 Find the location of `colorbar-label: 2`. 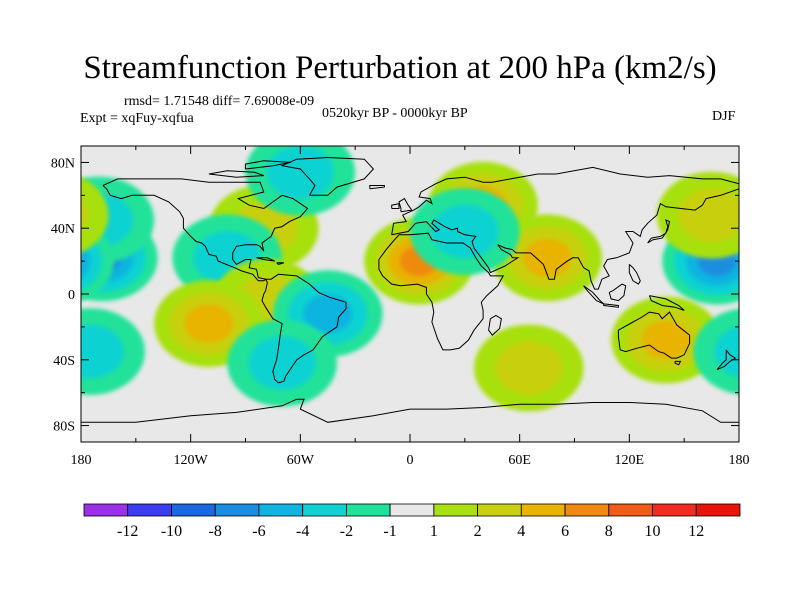

colorbar-label: 2 is located at coordinates (478, 531).